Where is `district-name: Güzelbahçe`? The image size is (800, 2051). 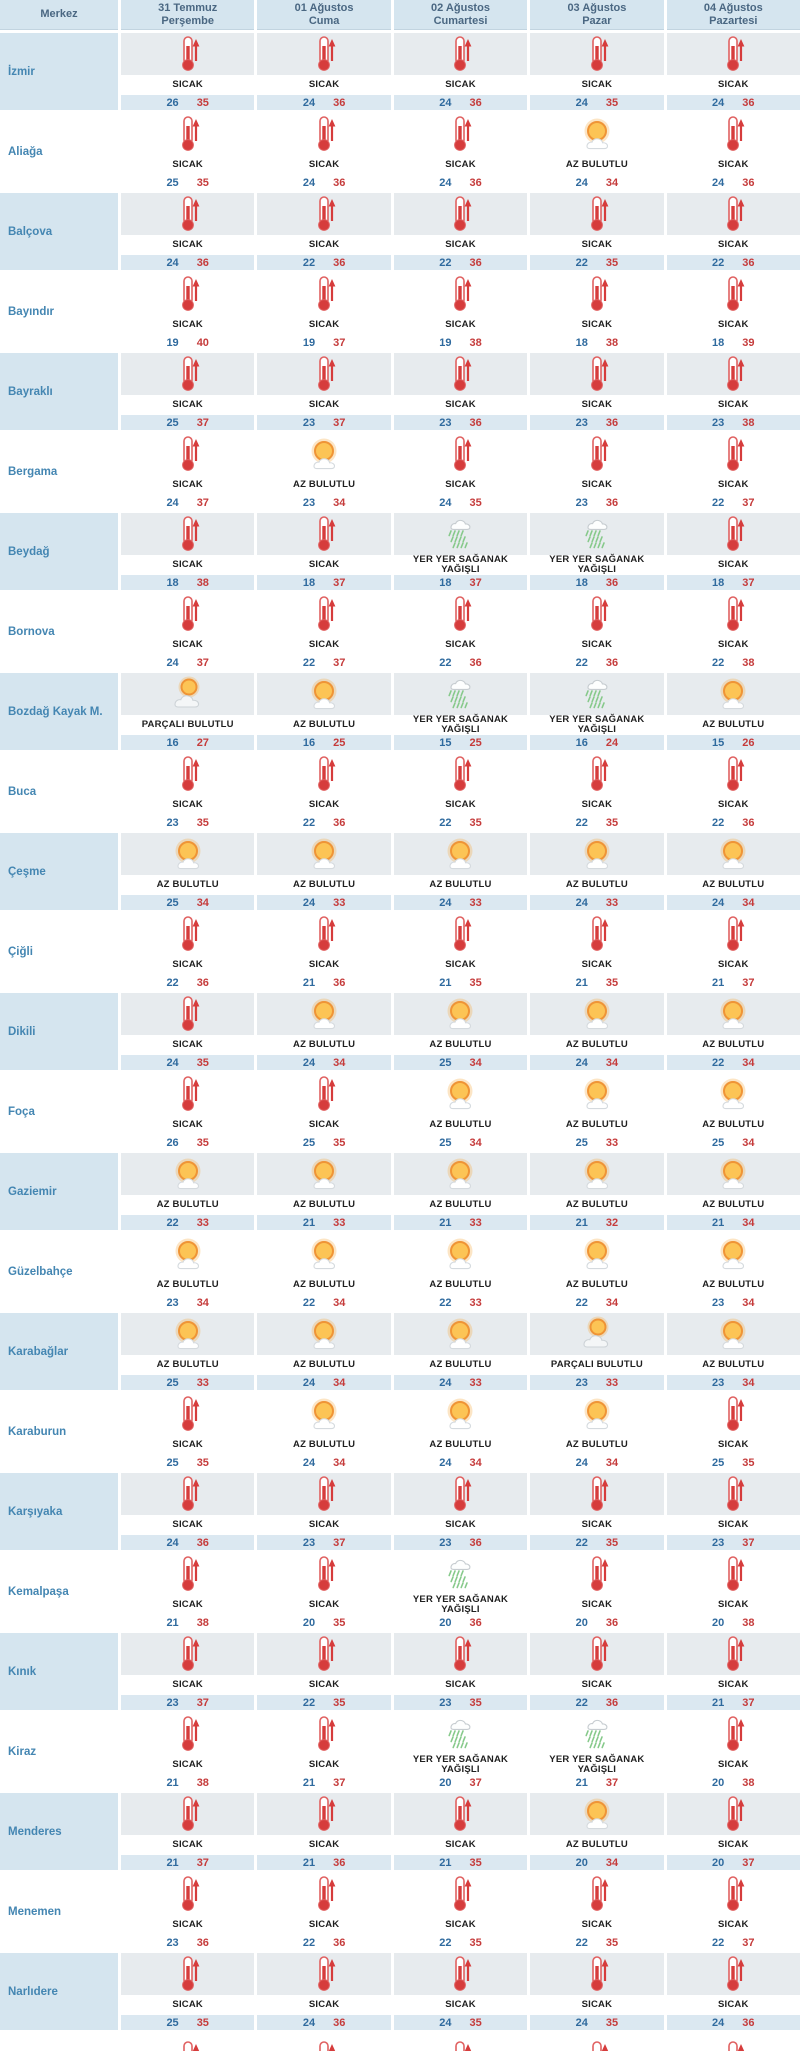 district-name: Güzelbahçe is located at coordinates (59, 1271).